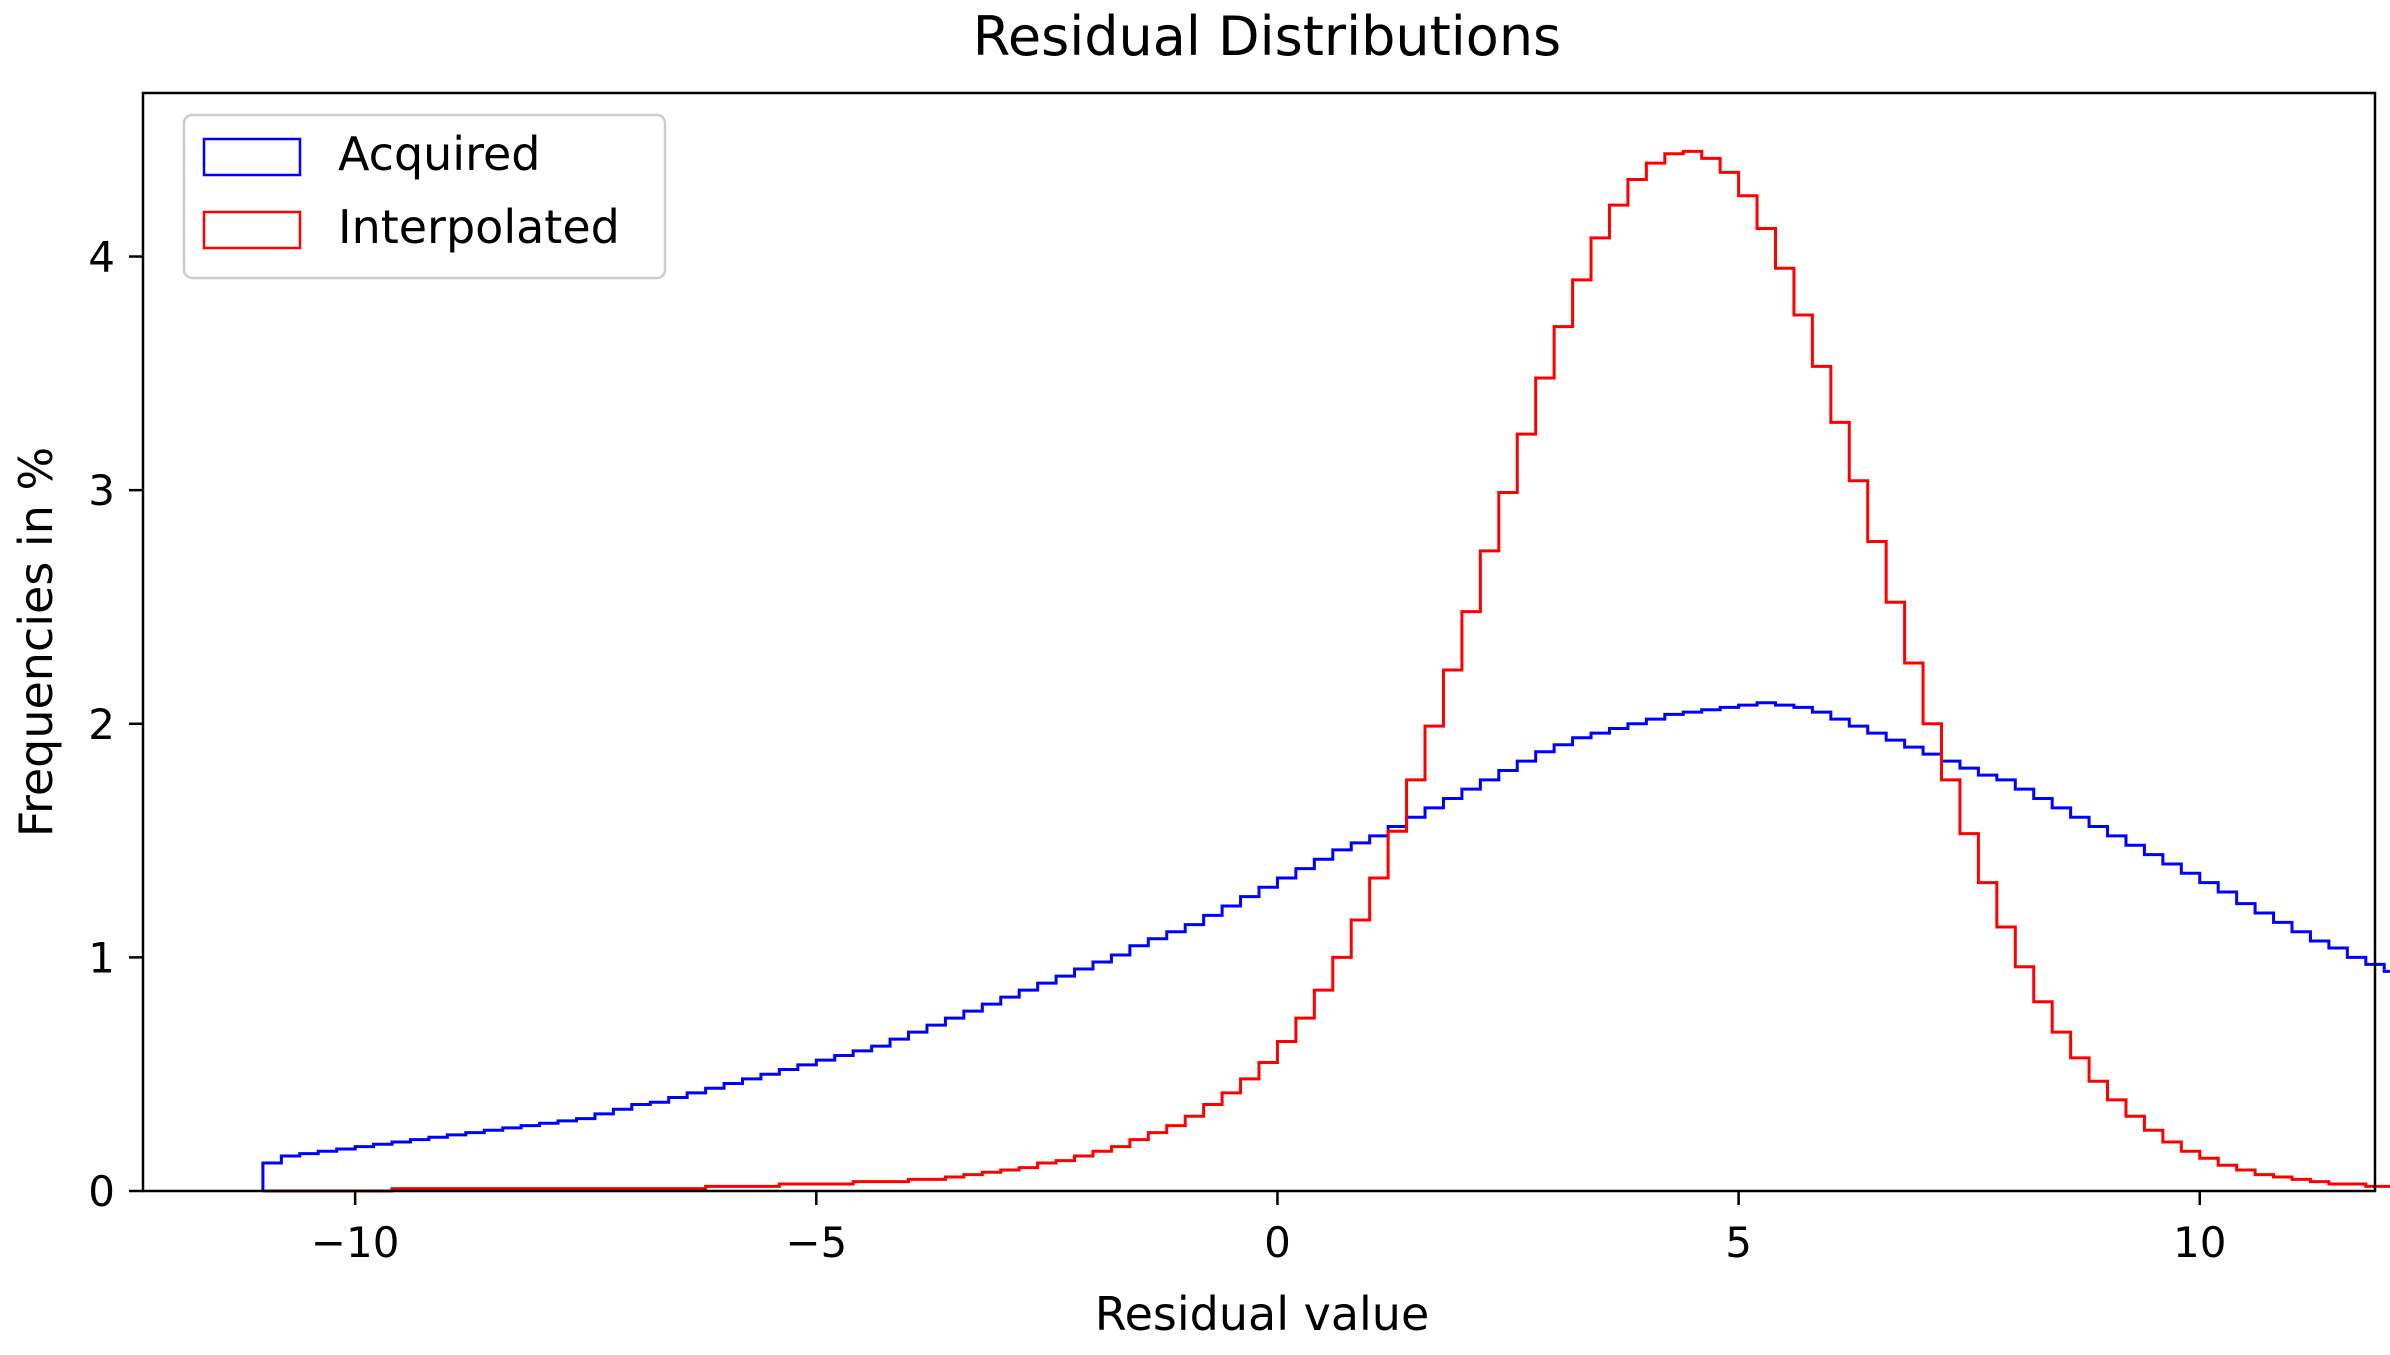  Describe the element at coordinates (1277, 1242) in the screenshot. I see `x-tick-label: 0` at that location.